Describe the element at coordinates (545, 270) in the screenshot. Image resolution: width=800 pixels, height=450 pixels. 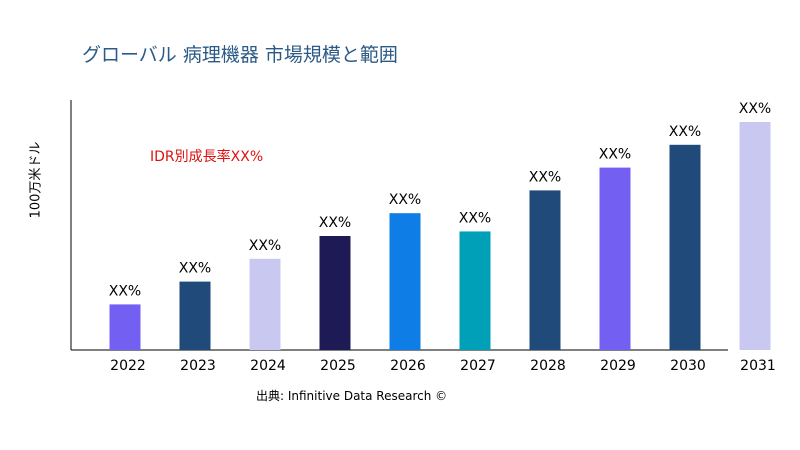
I see `bar-2028` at that location.